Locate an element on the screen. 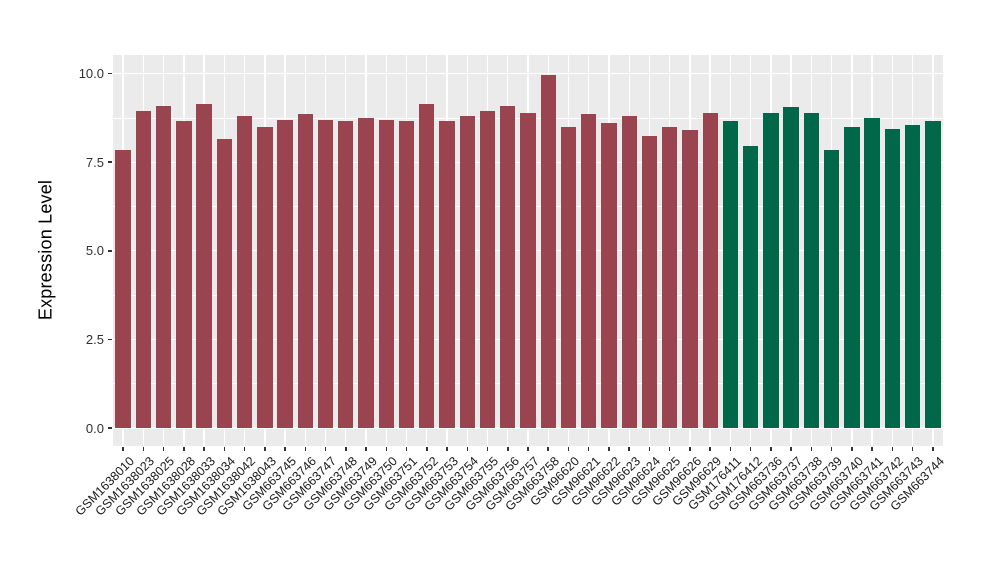  y-tick-label: 2.5 is located at coordinates (94, 339).